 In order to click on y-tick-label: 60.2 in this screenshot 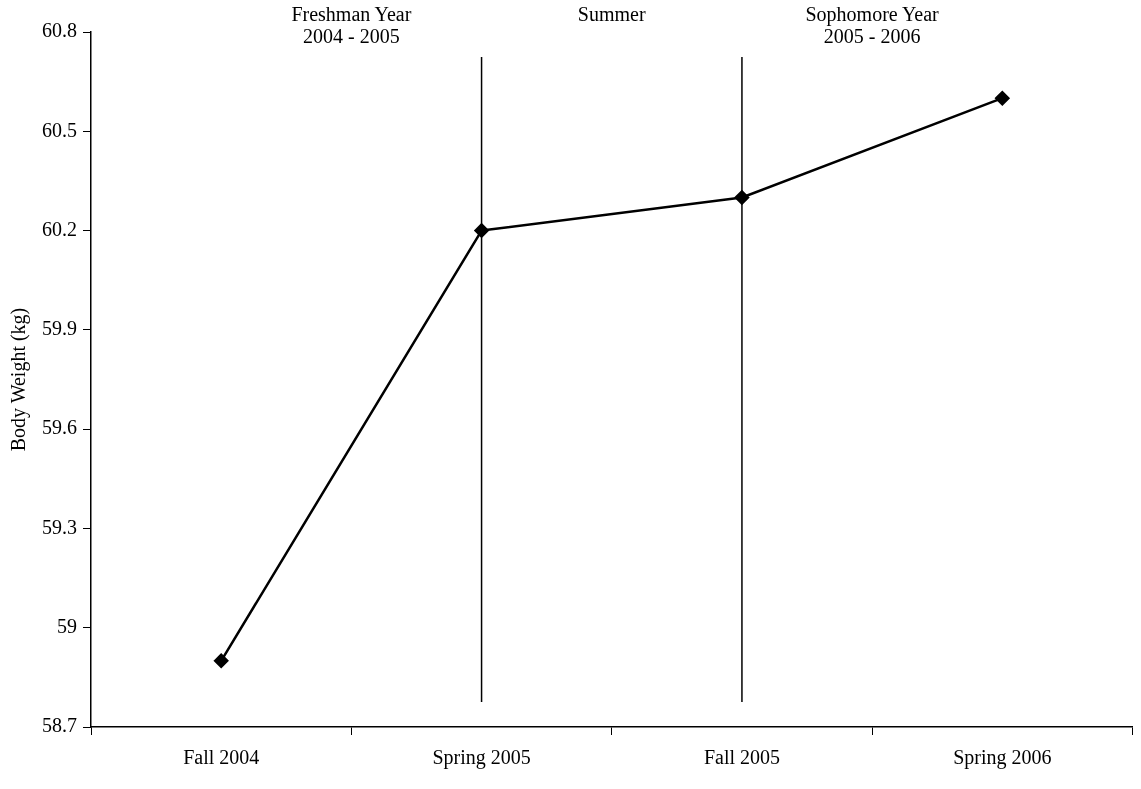, I will do `click(59, 228)`.